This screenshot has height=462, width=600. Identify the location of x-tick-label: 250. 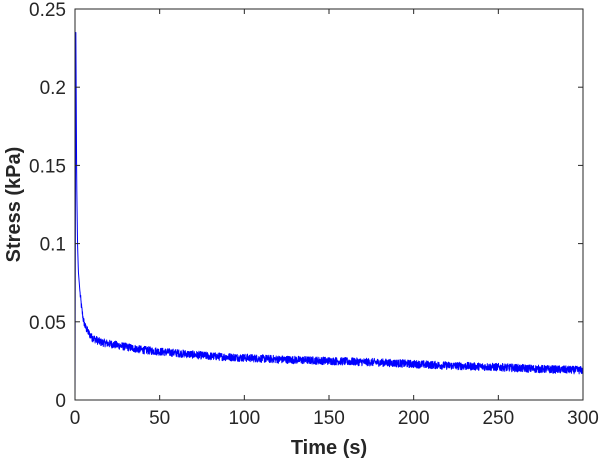
(498, 418).